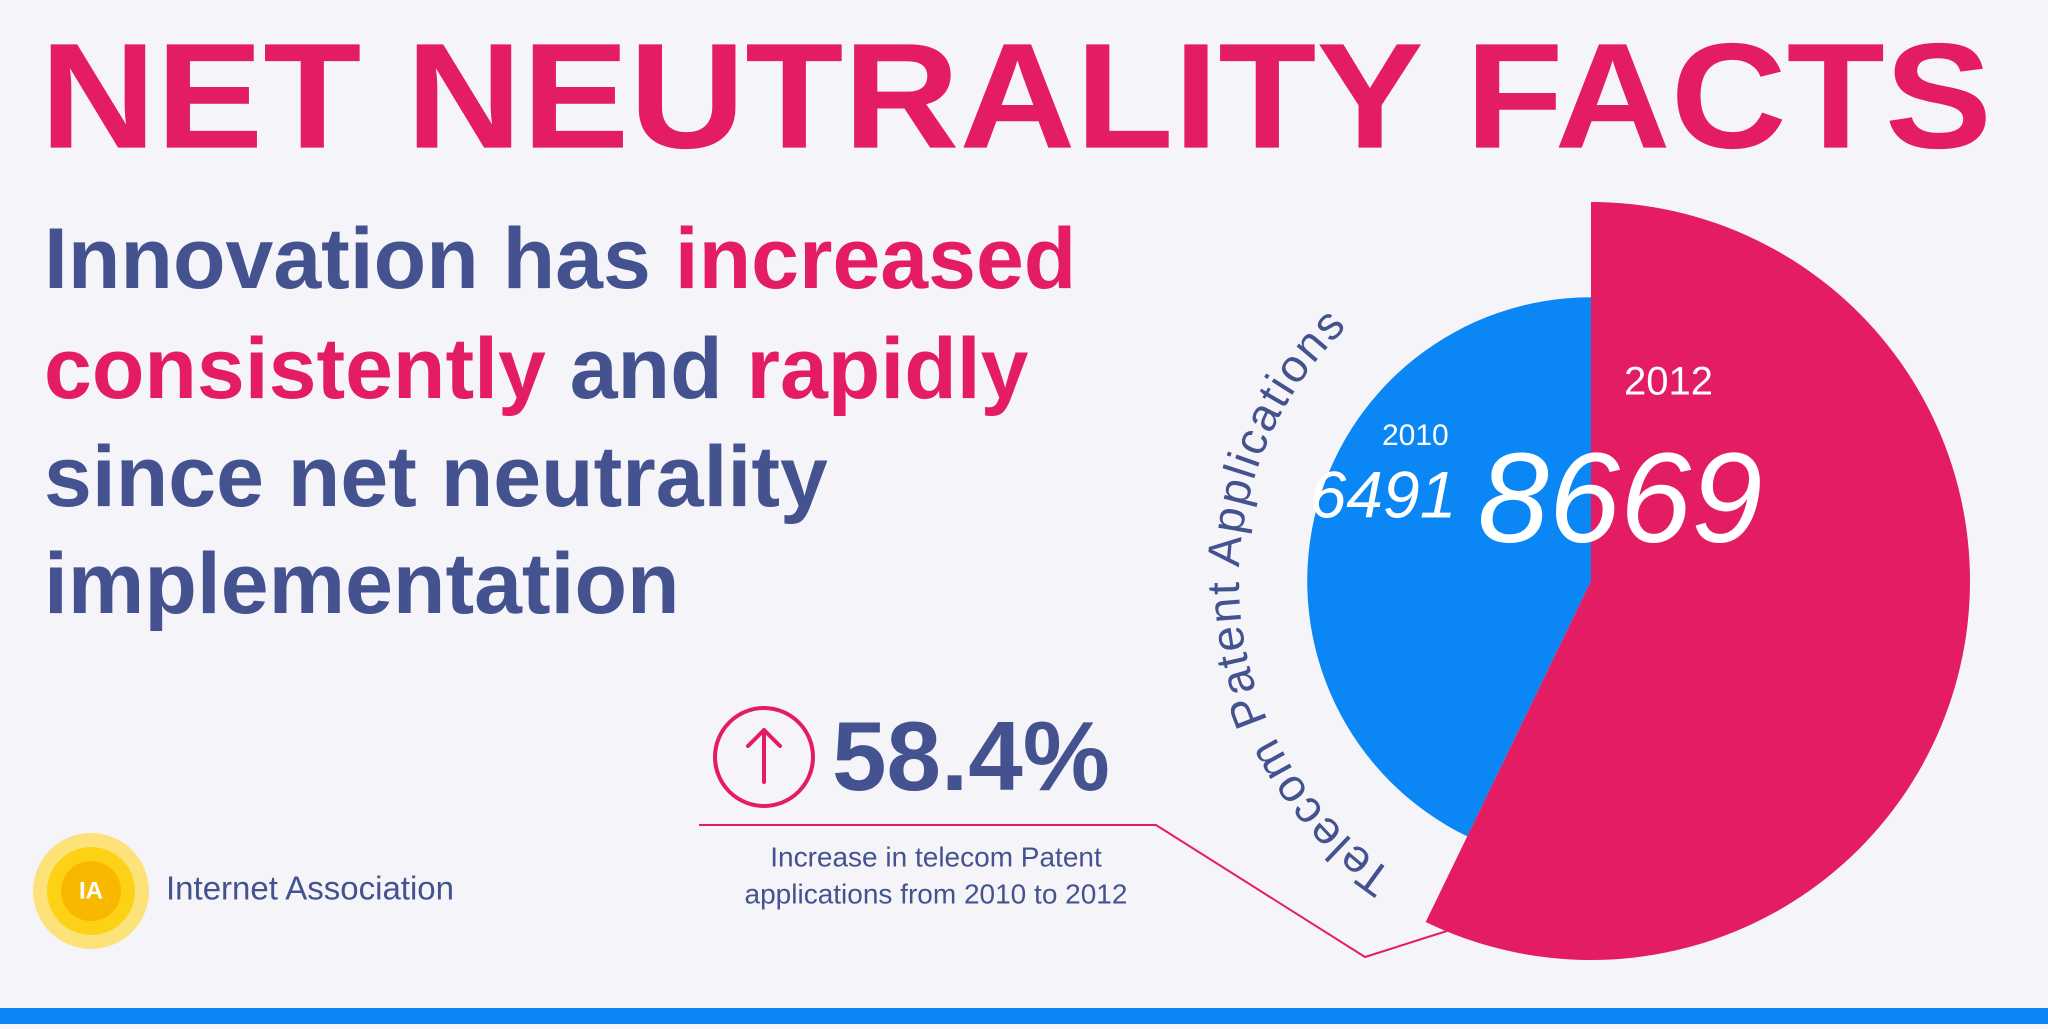  I want to click on value-label: 8669, so click(1620, 498).